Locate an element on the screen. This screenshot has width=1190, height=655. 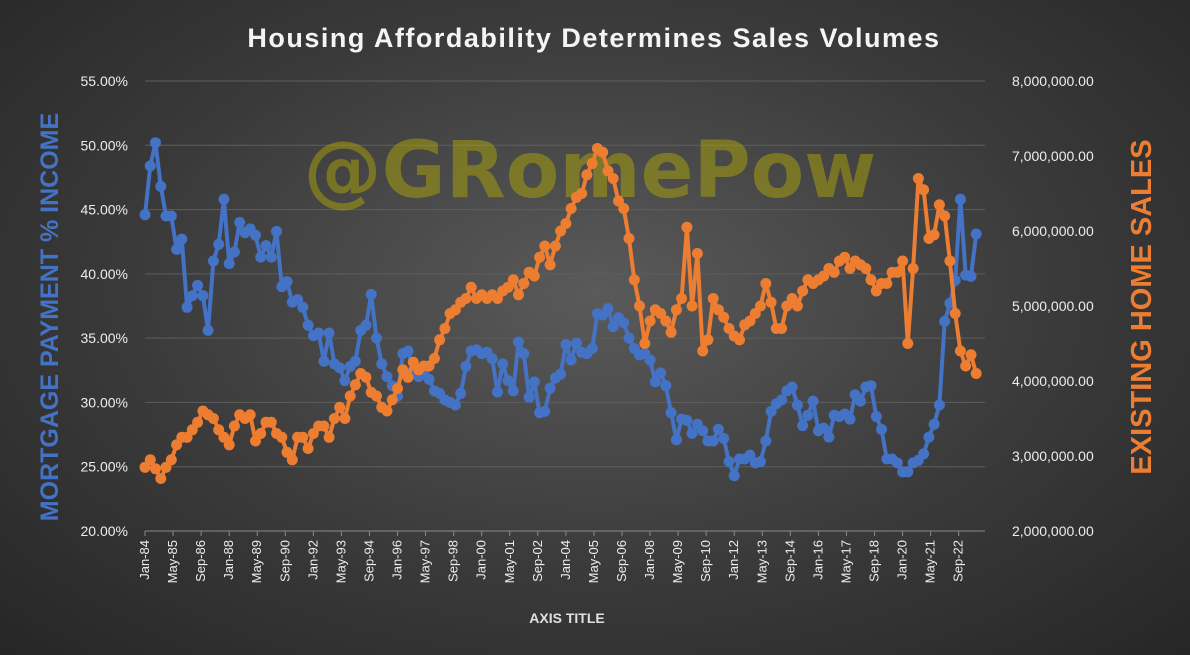
y-right-tick-label: 8,000,000.00 is located at coordinates (1053, 81).